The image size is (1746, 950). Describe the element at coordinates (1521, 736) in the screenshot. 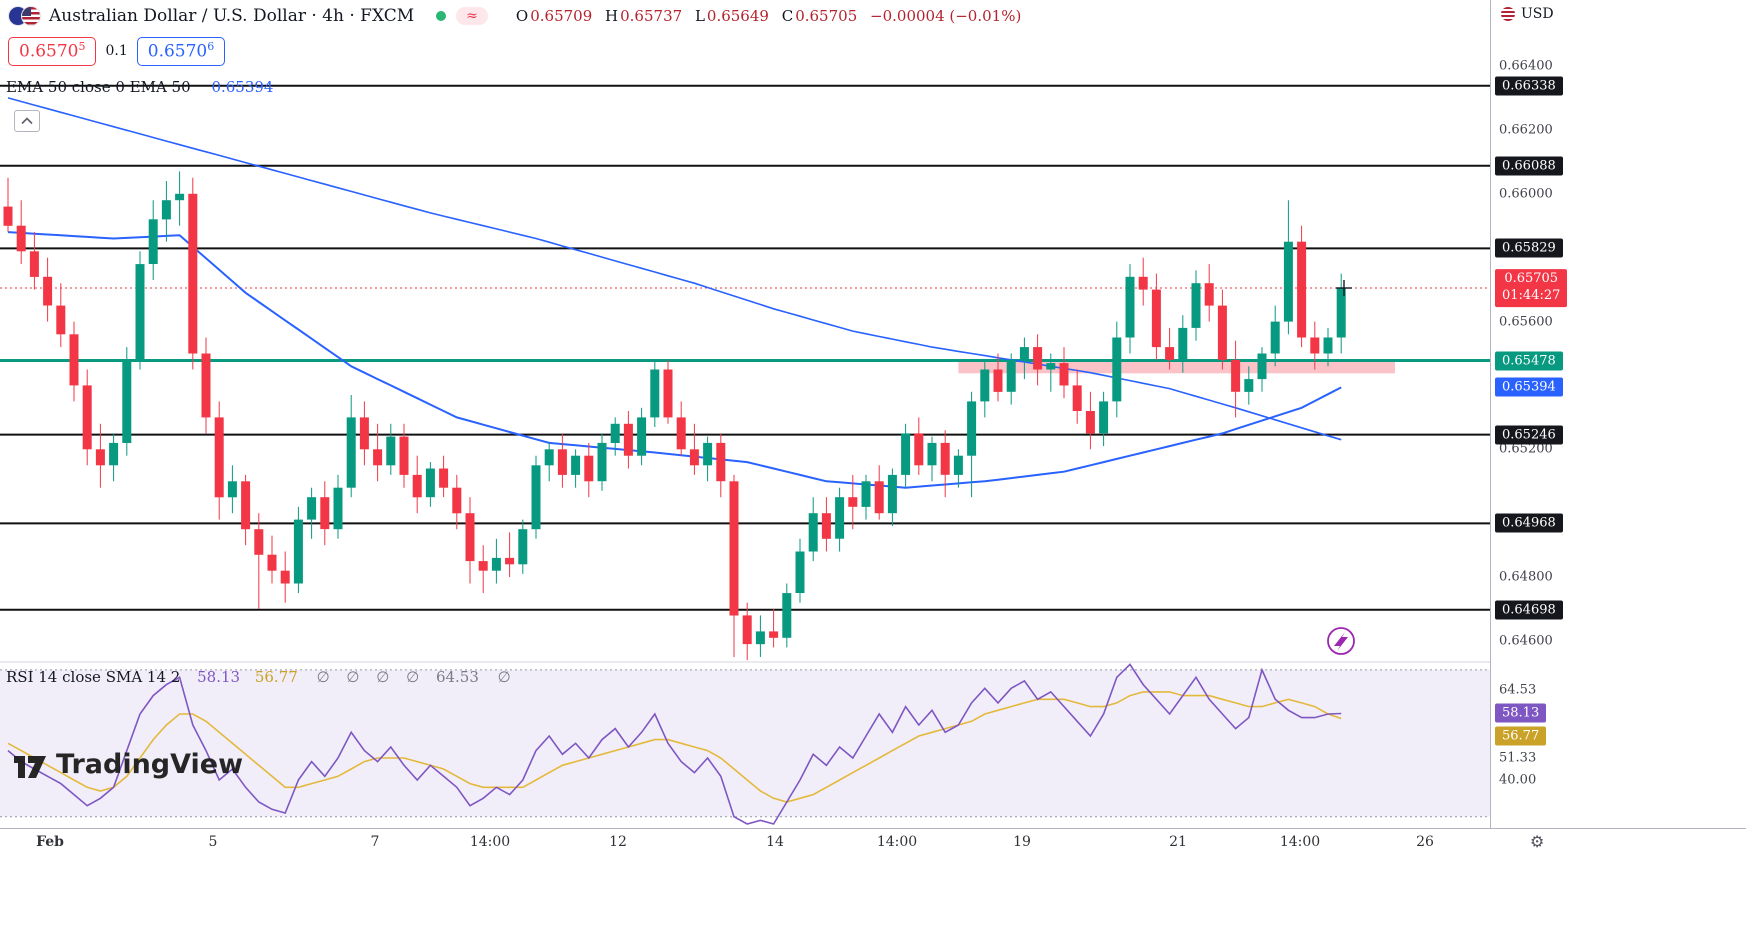

I see `rsi-axis-label: 56.77` at that location.